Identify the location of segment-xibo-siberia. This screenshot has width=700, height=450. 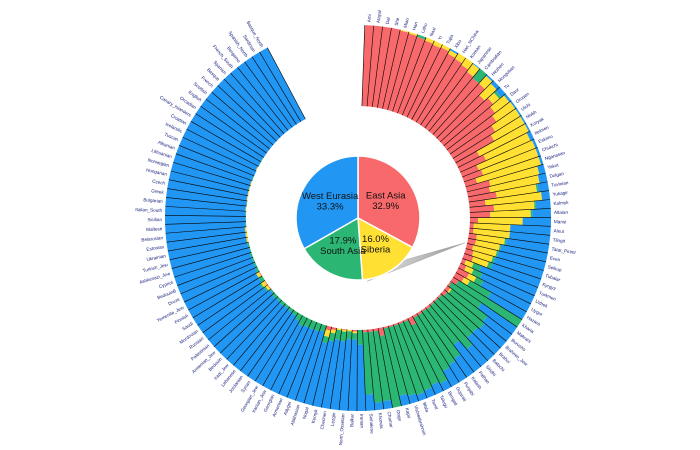
(452, 53).